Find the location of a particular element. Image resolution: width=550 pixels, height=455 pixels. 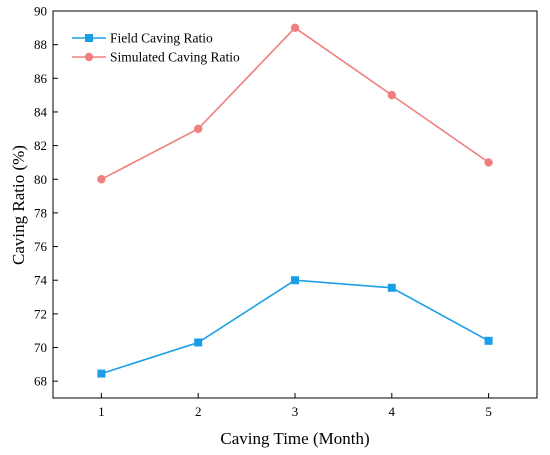

y-tick-label: 70 is located at coordinates (40, 347).